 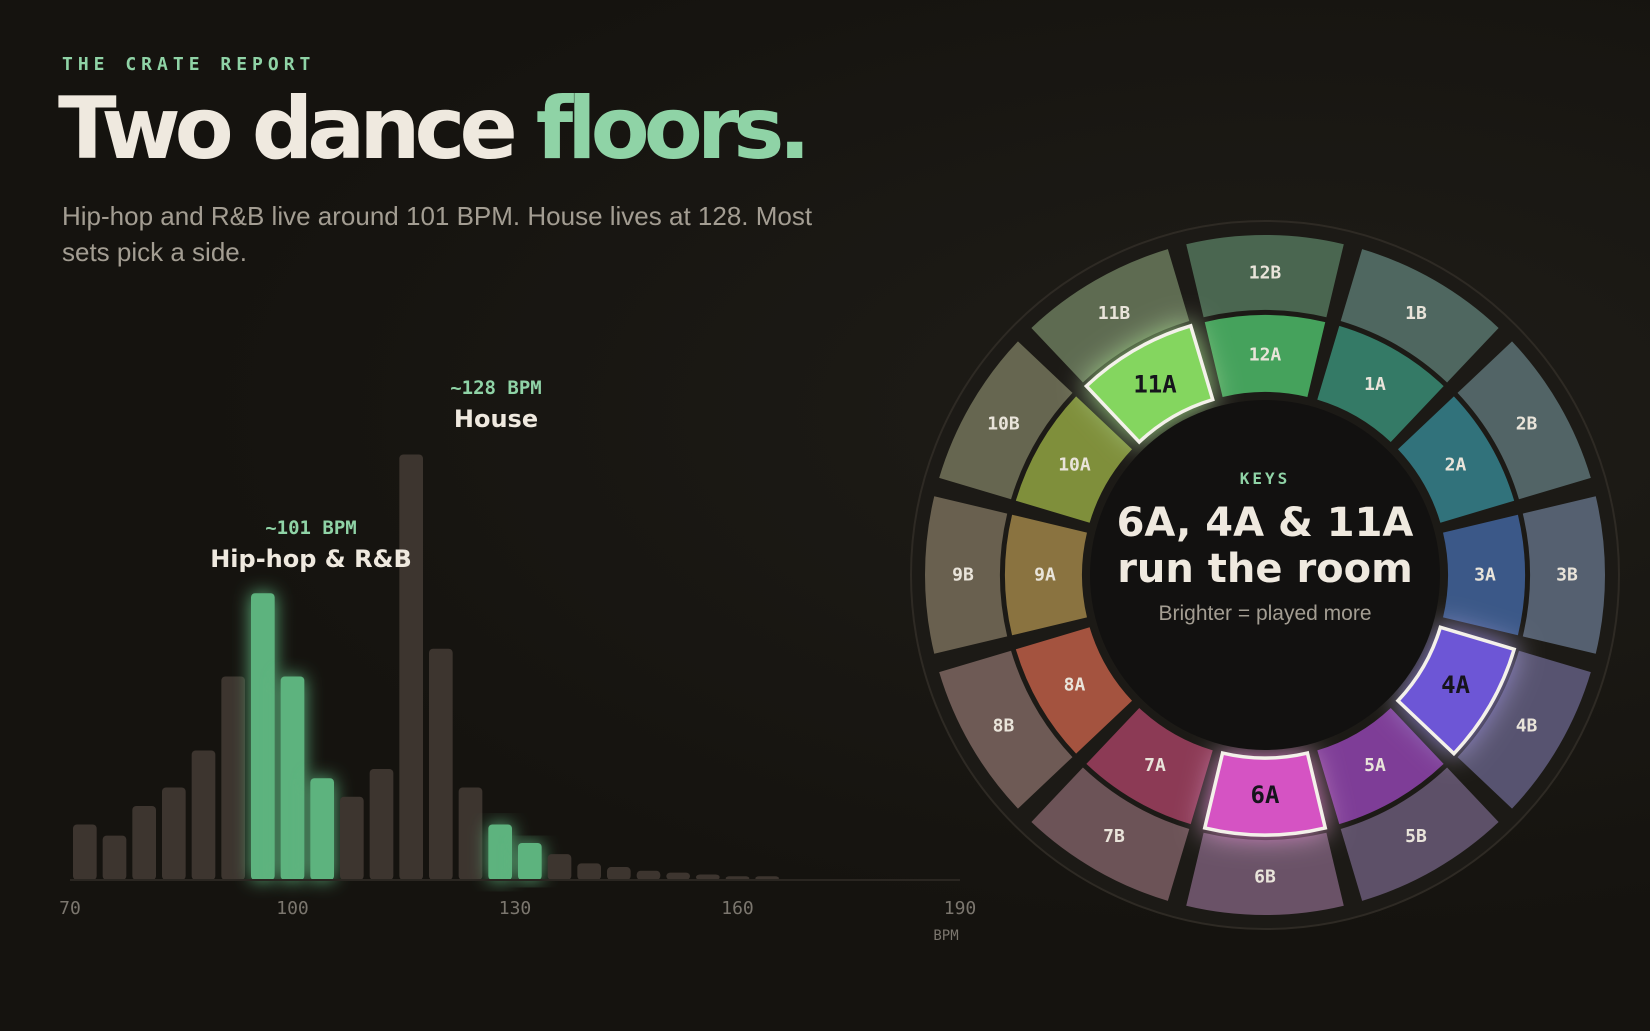 I want to click on key-label: 5A, so click(x=1375, y=765).